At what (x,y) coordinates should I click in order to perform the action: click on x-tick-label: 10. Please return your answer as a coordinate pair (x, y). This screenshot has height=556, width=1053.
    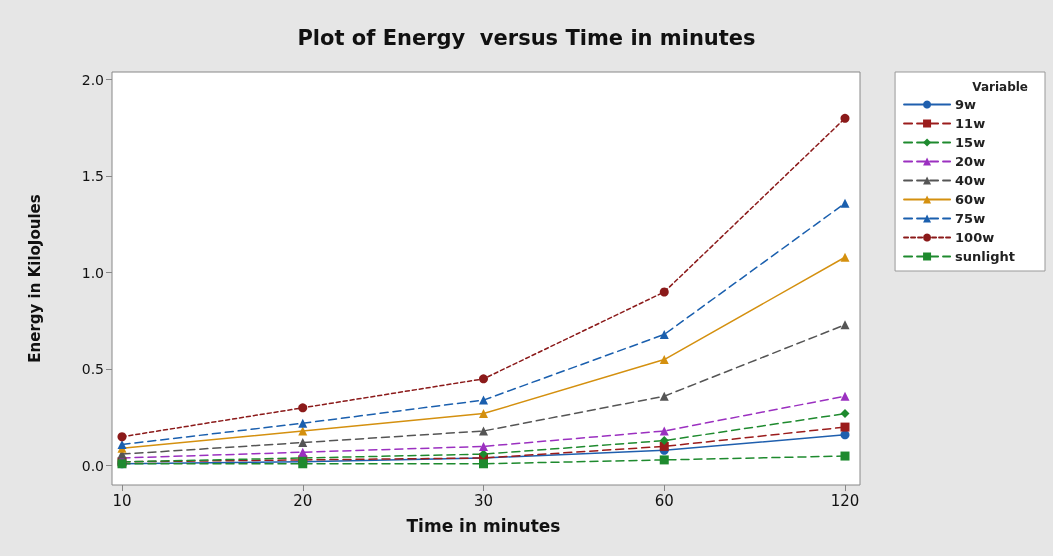
    Looking at the image, I should click on (122, 500).